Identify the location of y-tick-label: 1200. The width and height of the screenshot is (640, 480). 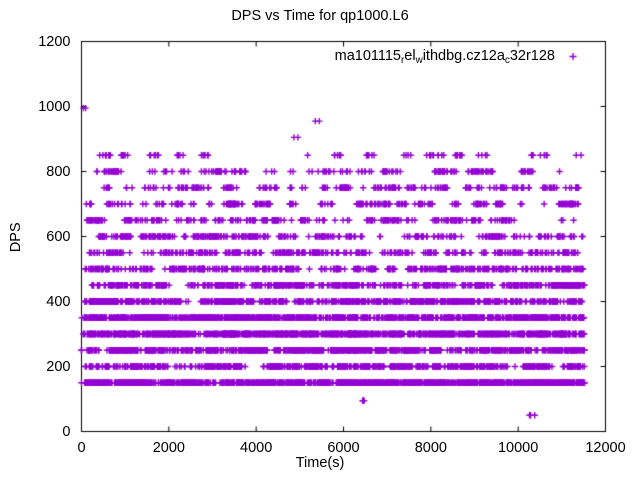
(54, 41).